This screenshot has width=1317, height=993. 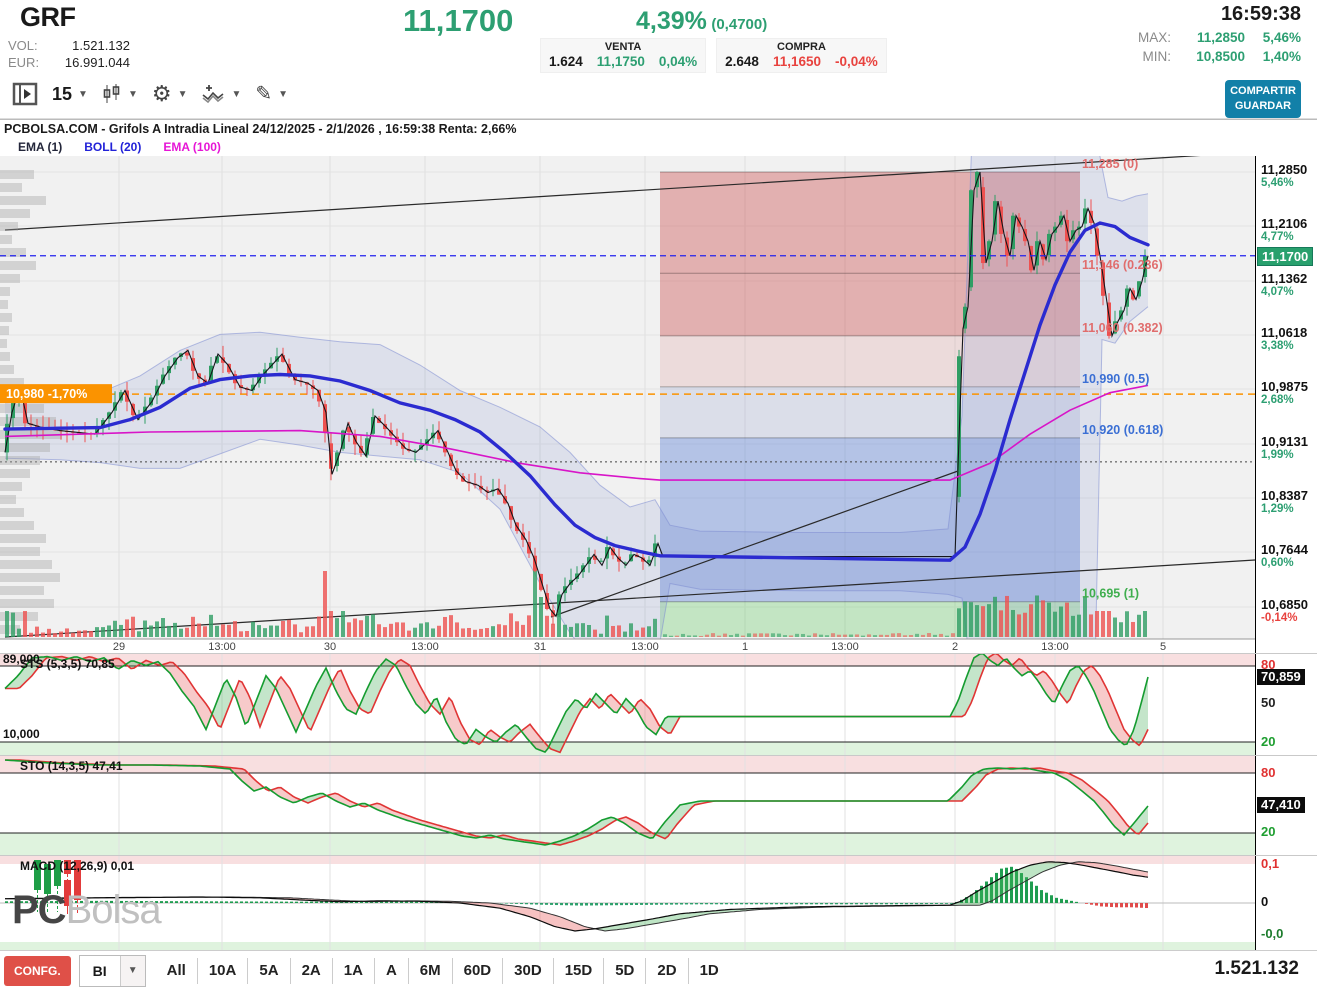 What do you see at coordinates (119, 647) in the screenshot?
I see `svg-text: 29` at bounding box center [119, 647].